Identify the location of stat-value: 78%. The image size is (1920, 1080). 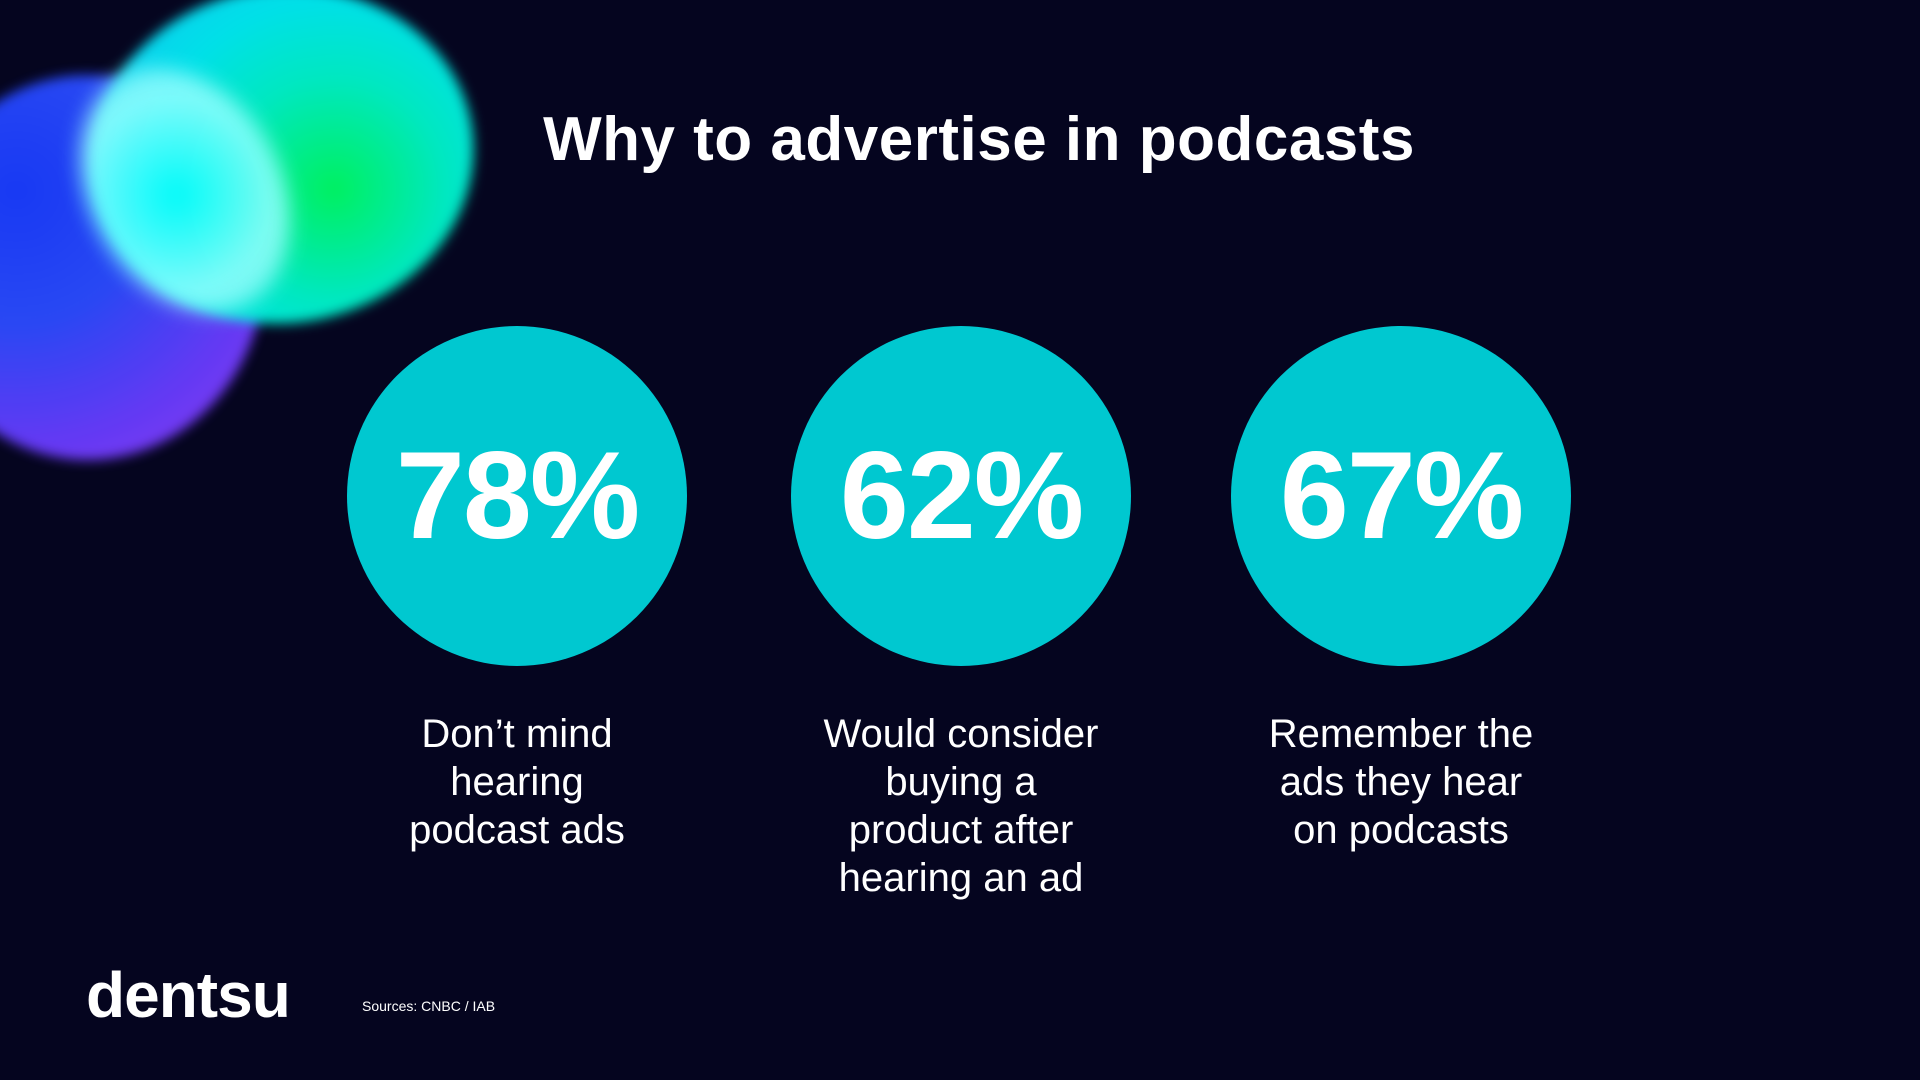
(517, 496).